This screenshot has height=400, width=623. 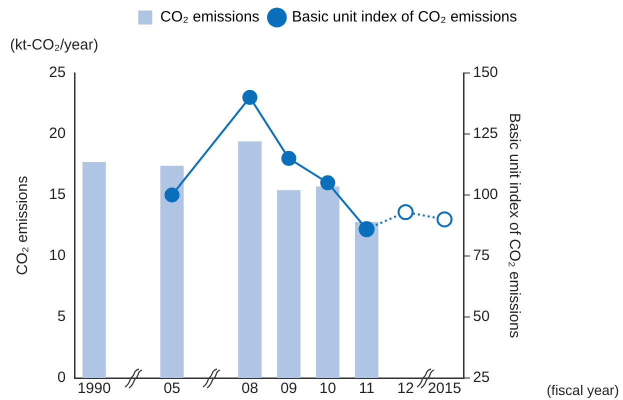 What do you see at coordinates (94, 389) in the screenshot?
I see `x-tick-label: 1990` at bounding box center [94, 389].